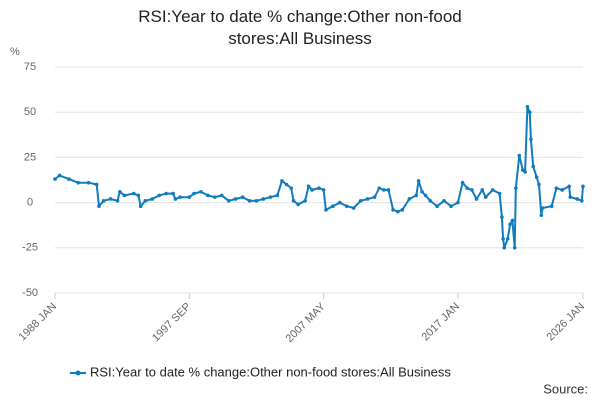 The width and height of the screenshot is (600, 400). Describe the element at coordinates (78, 373) in the screenshot. I see `legend-marker` at that location.